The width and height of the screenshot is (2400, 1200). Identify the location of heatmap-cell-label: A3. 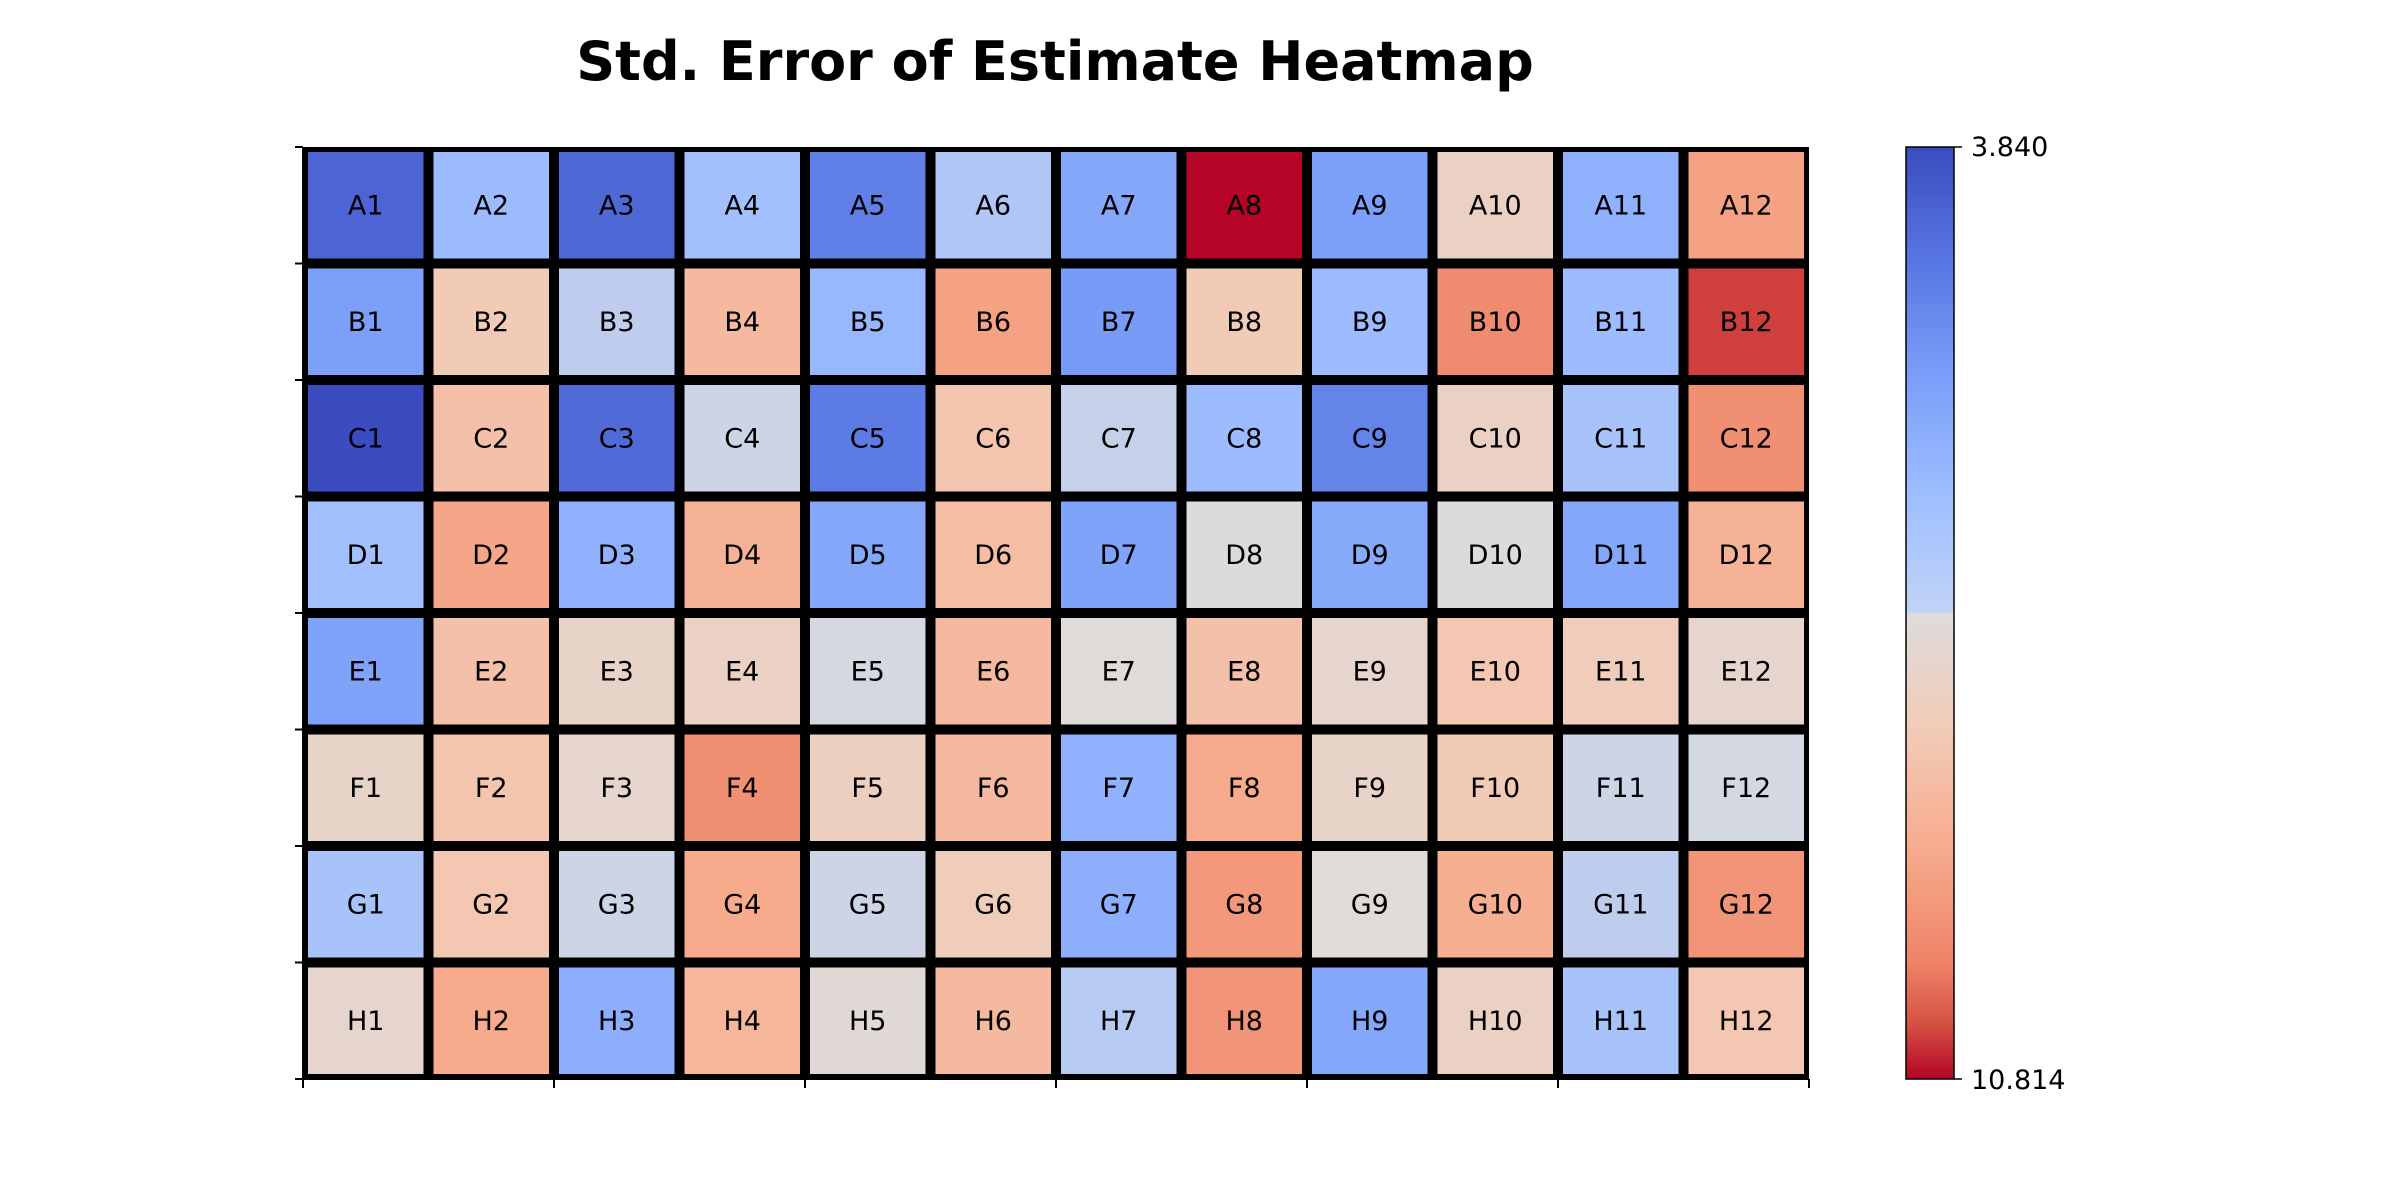
(617, 205).